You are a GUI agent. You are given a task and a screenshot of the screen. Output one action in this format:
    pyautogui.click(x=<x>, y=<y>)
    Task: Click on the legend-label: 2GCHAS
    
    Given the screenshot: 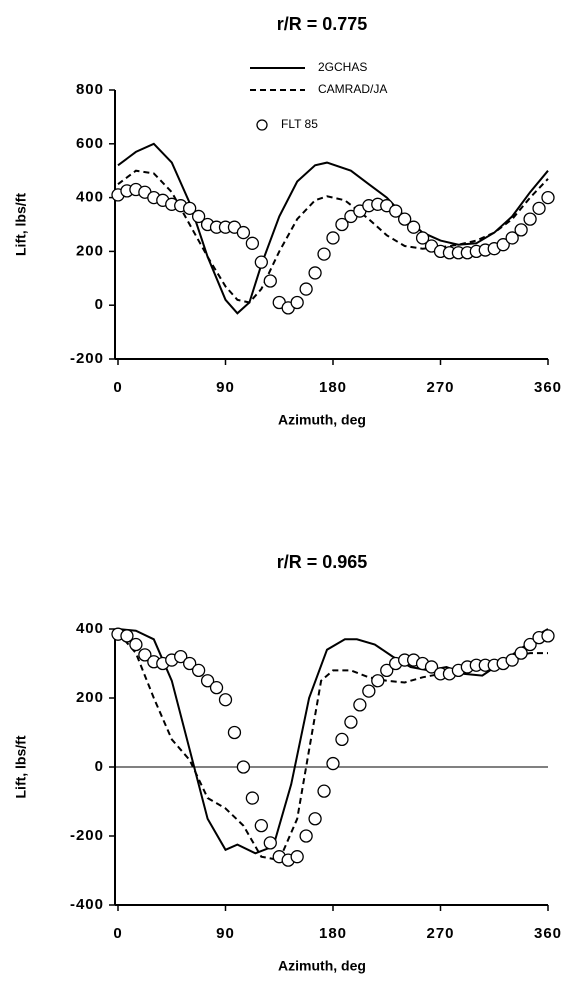 What is the action you would take?
    pyautogui.click(x=342, y=67)
    